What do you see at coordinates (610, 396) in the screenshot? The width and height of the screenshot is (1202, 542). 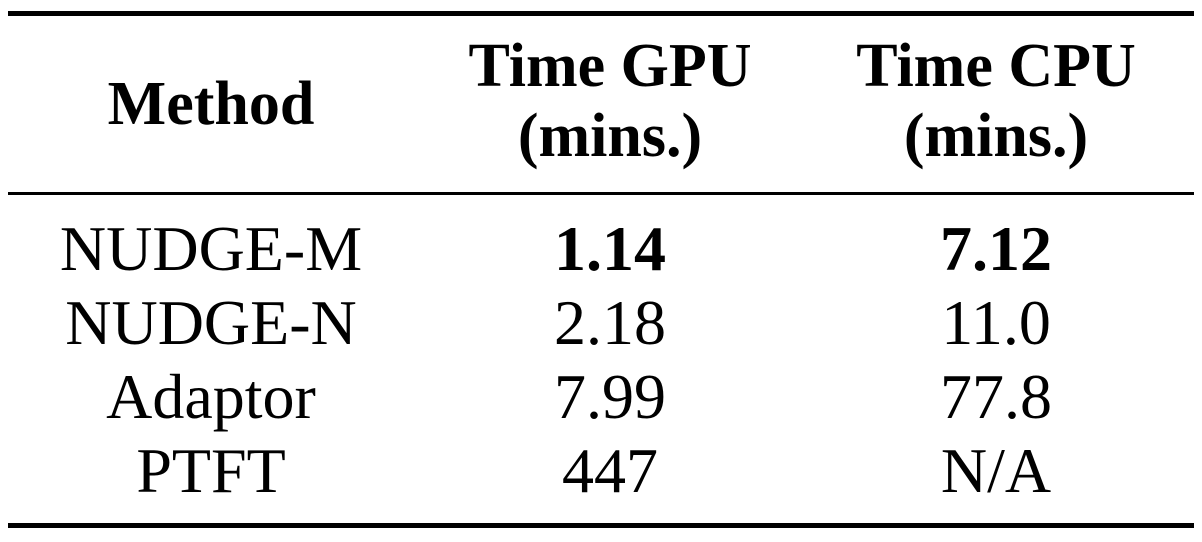 I see `row-adaptor-gpu: 7.99` at bounding box center [610, 396].